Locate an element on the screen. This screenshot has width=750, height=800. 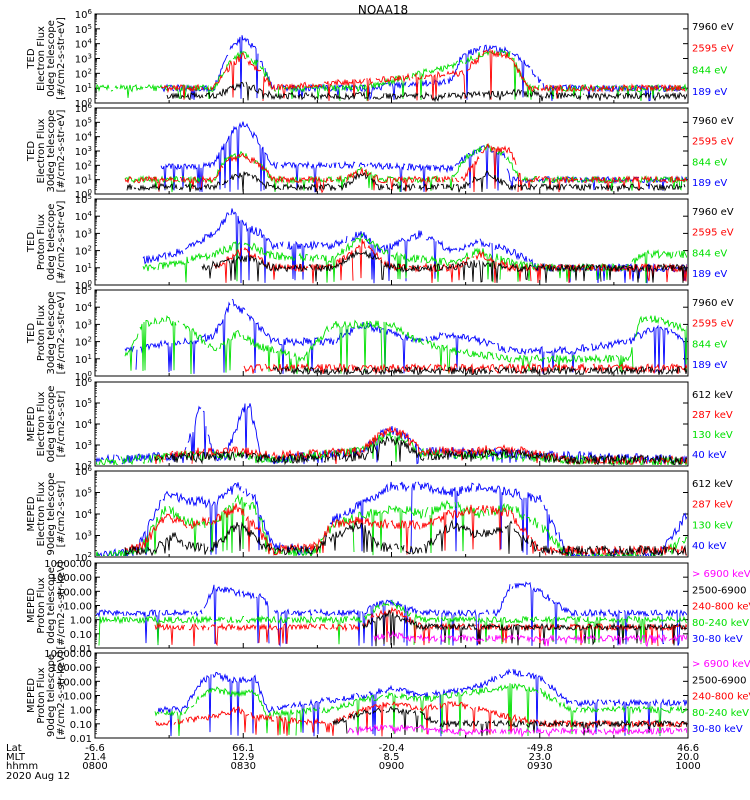
x-tick-label: 12.9 is located at coordinates (243, 757).